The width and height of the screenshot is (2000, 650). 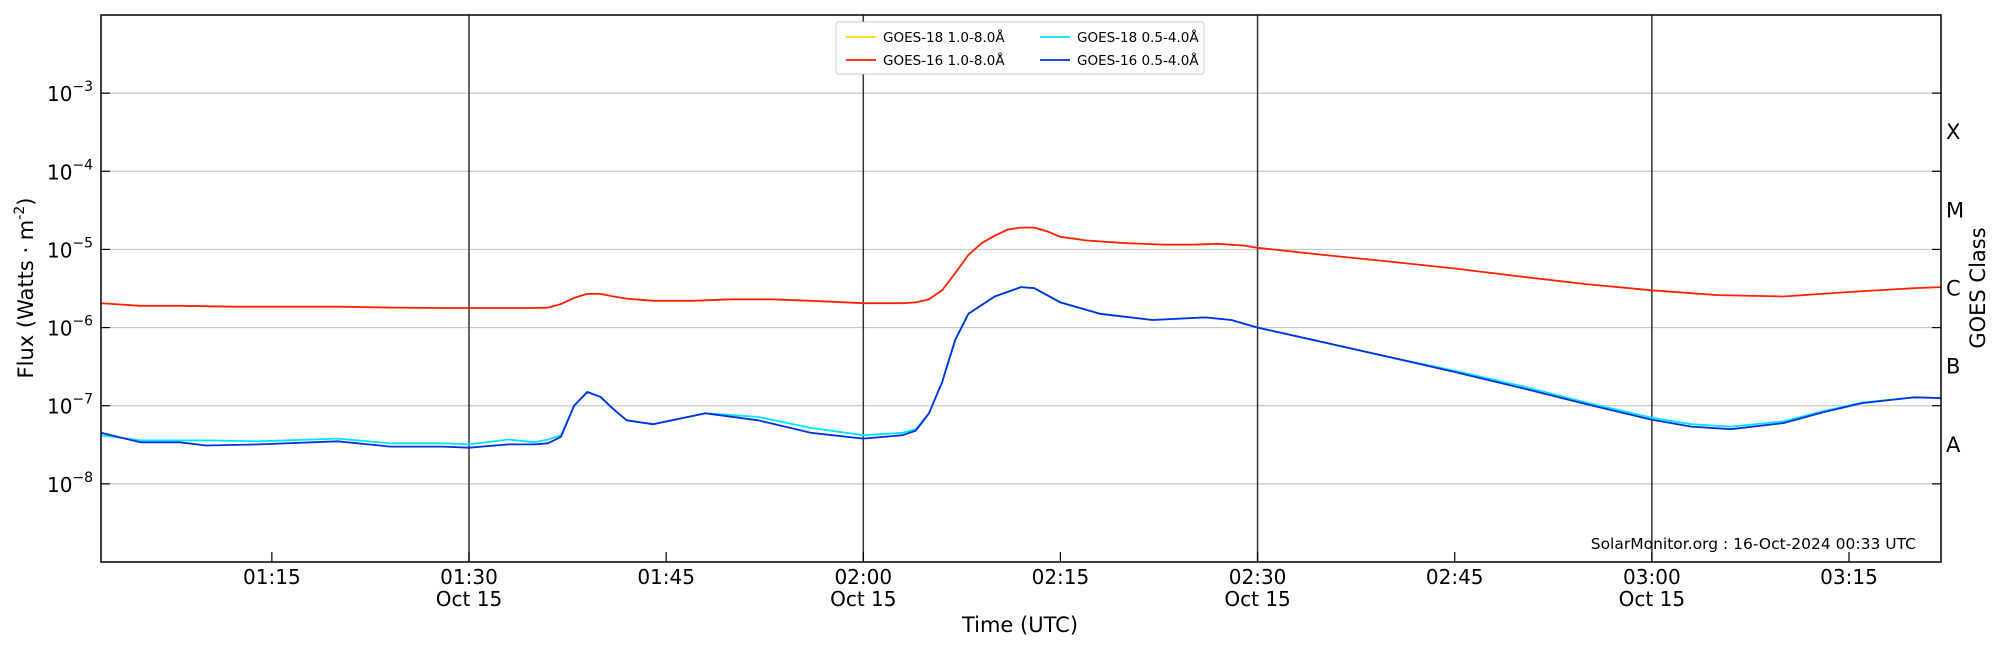 I want to click on y-tick-label: 10⁻⁴, so click(x=70, y=170).